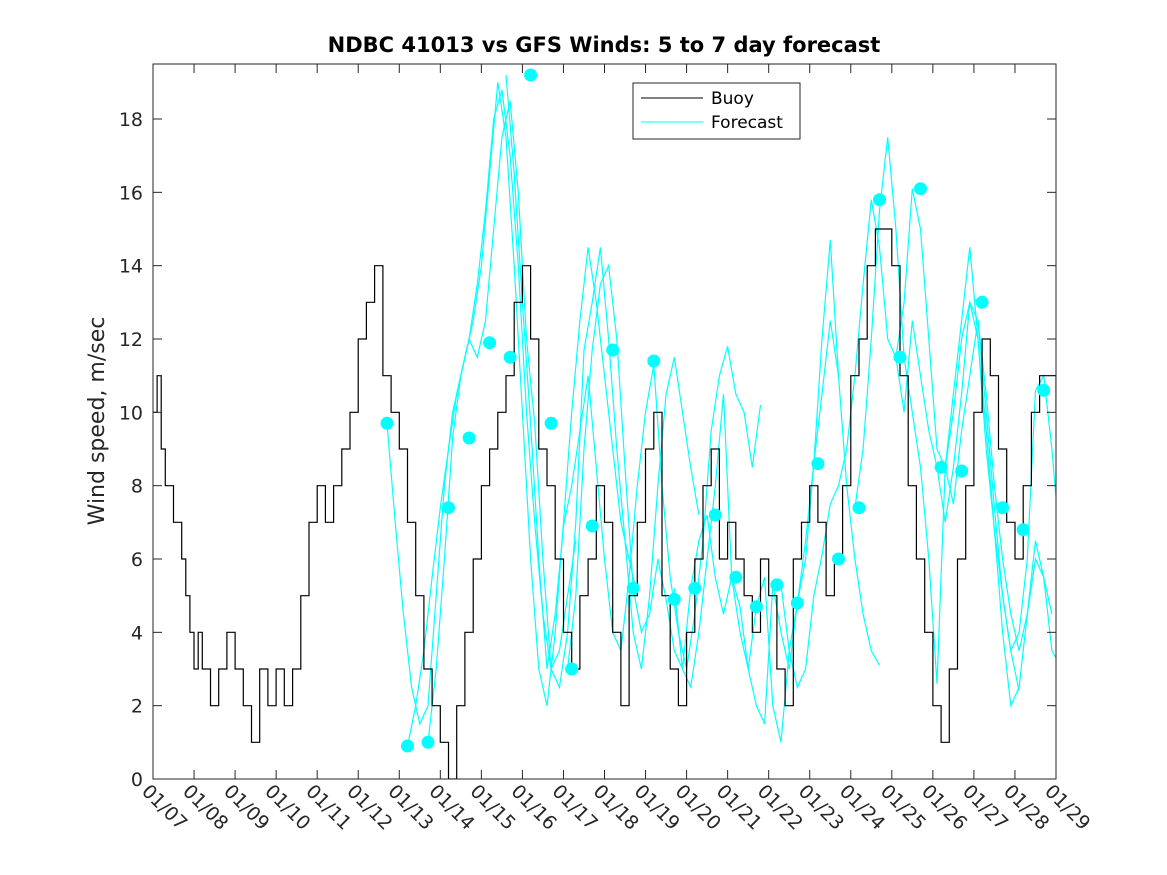  I want to click on y-tick-label: 4, so click(137, 633).